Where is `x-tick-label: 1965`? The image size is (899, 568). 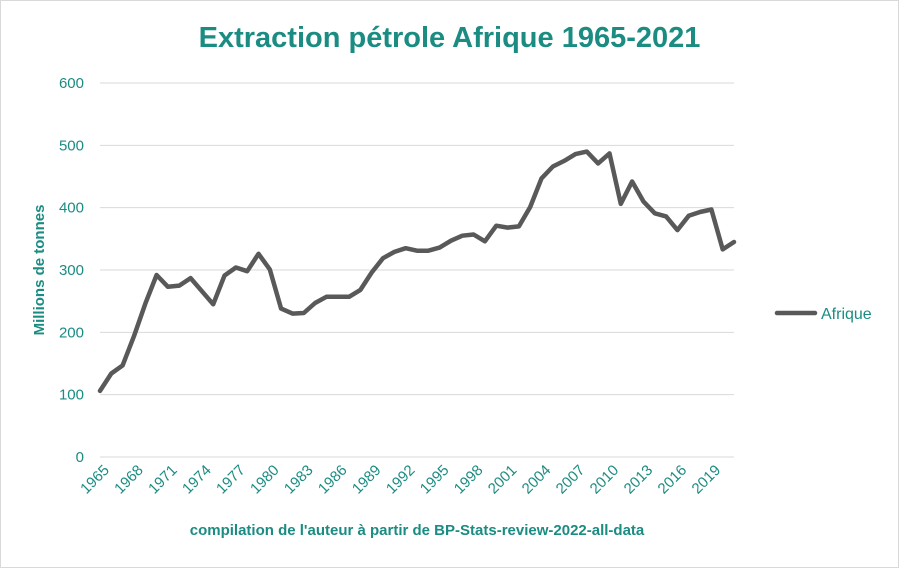
x-tick-label: 1965 is located at coordinates (95, 480).